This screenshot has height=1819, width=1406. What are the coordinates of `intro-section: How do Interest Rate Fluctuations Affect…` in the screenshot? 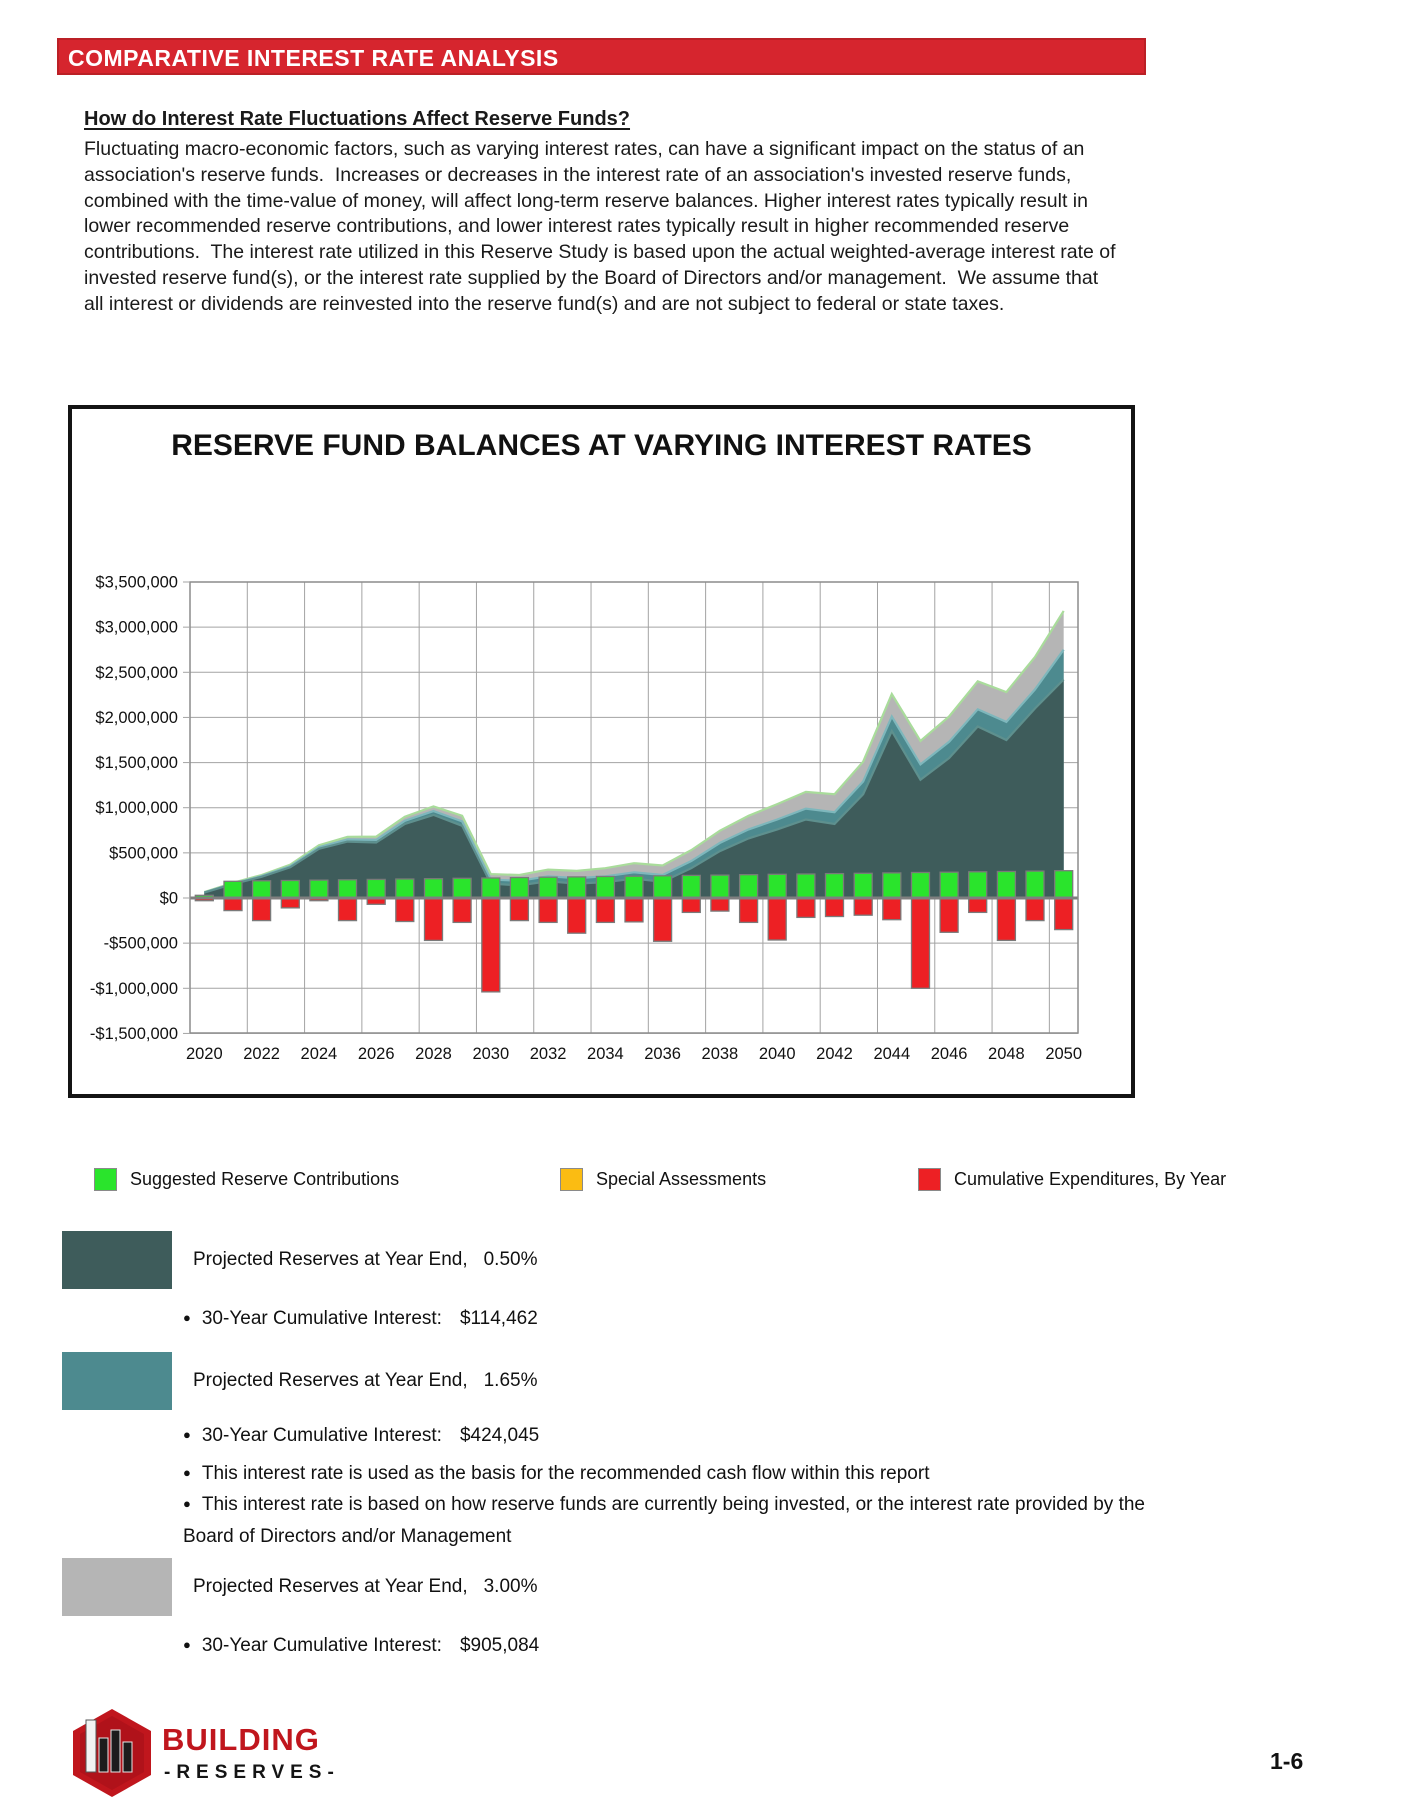 It's located at (601, 213).